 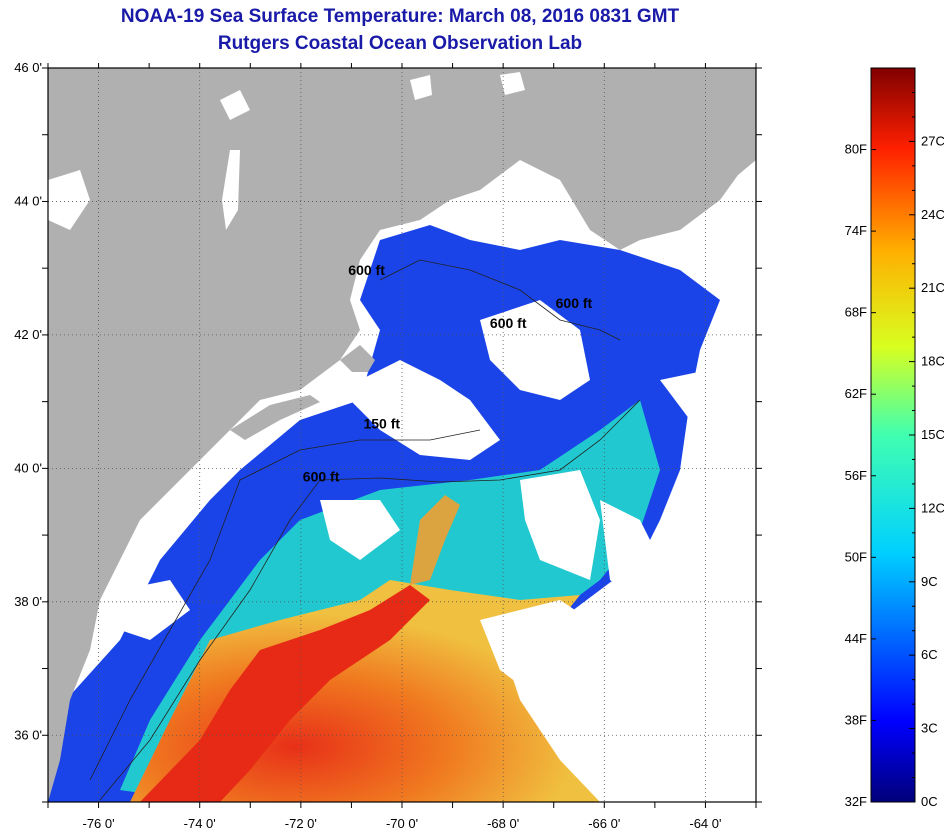 What do you see at coordinates (435, 540) in the screenshot?
I see `warm-filament` at bounding box center [435, 540].